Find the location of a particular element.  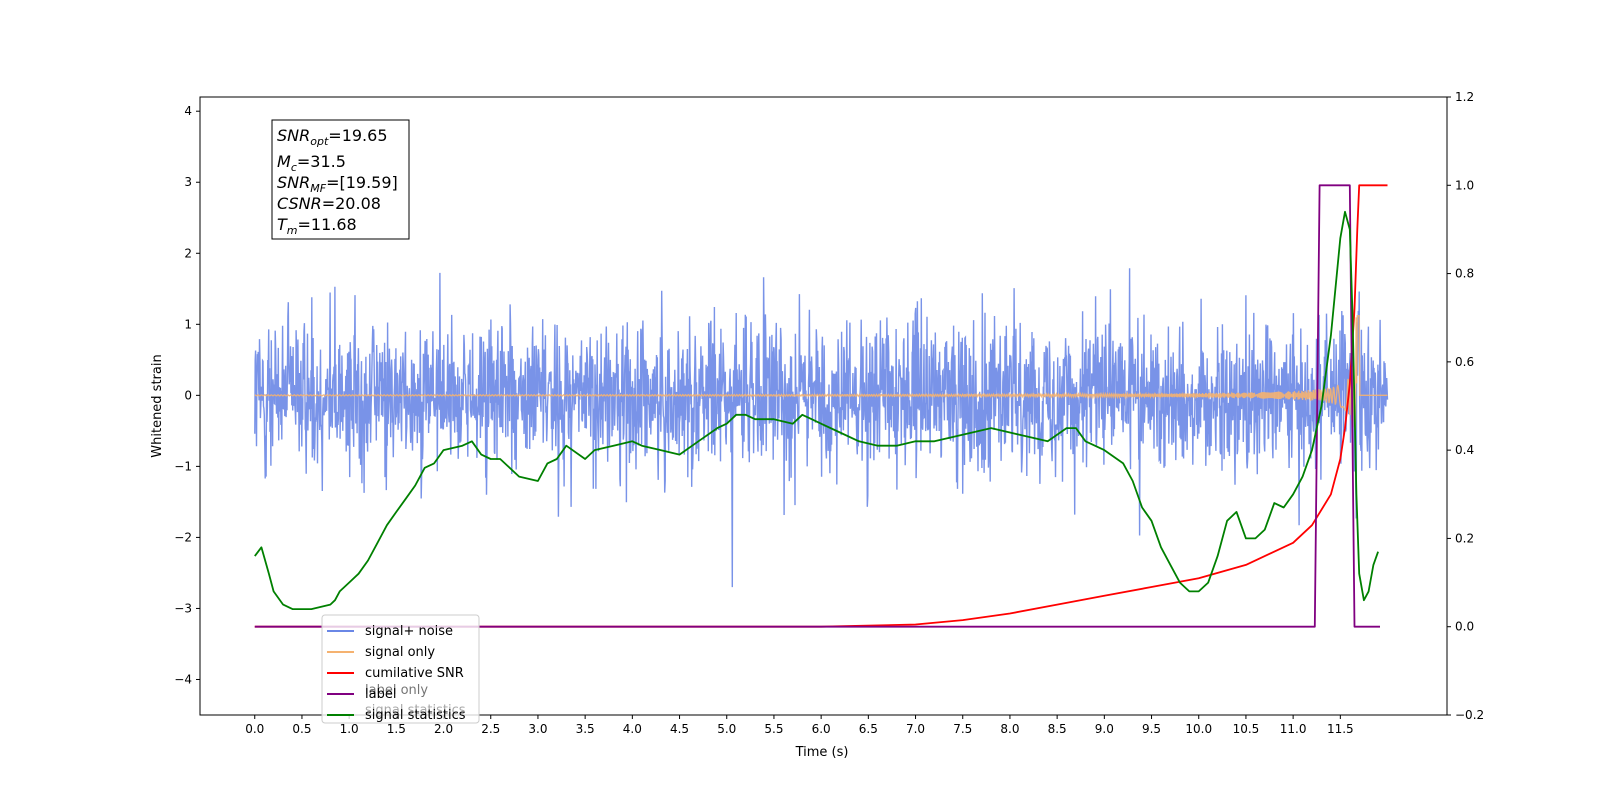

y-left-tick-label: −2 is located at coordinates (183, 537).